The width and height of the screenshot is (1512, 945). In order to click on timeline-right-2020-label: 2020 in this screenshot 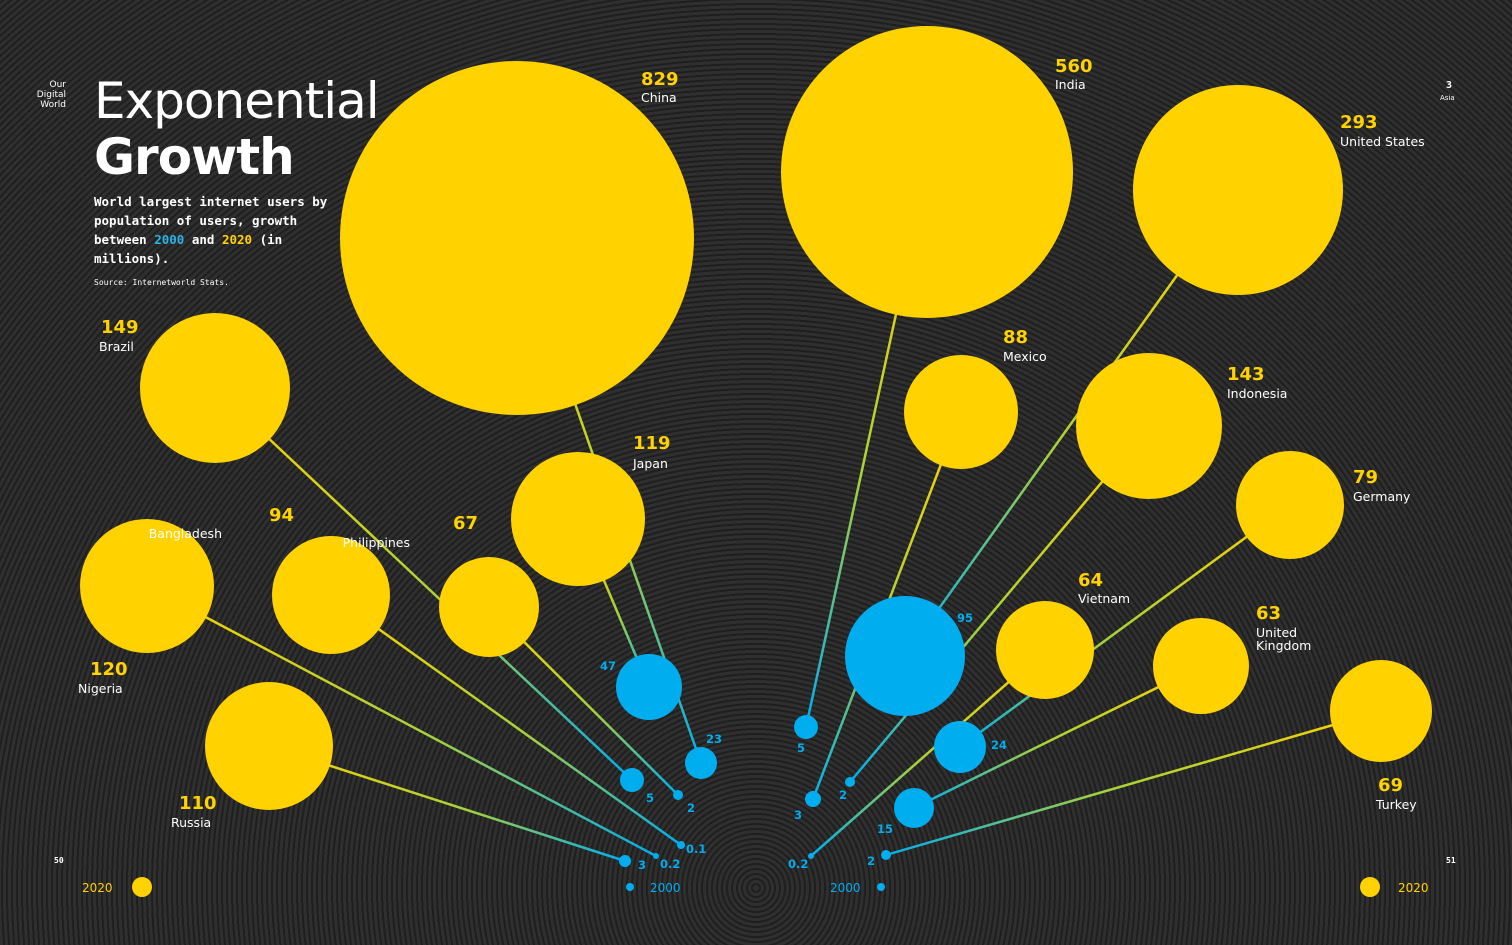, I will do `click(1413, 888)`.